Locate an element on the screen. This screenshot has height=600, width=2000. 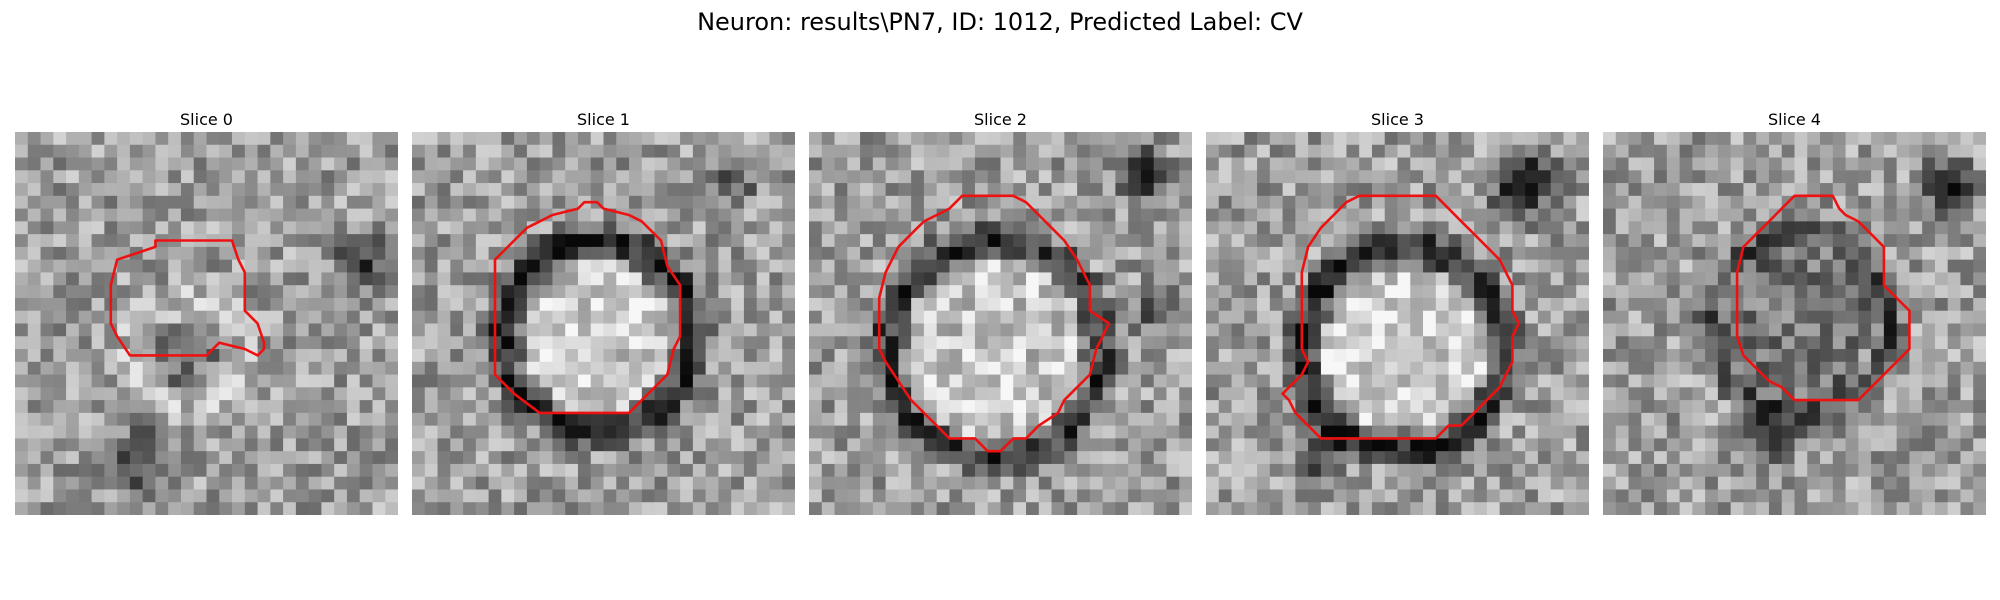
slice-panel-2: Slice 2 is located at coordinates (1000, 312).